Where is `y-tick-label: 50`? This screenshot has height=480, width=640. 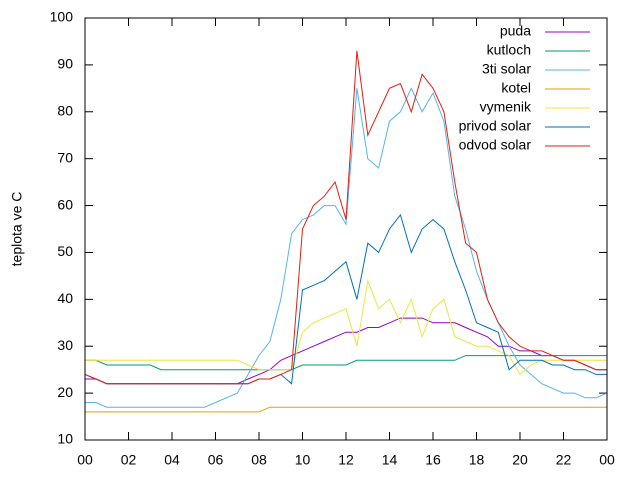 y-tick-label: 50 is located at coordinates (65, 251).